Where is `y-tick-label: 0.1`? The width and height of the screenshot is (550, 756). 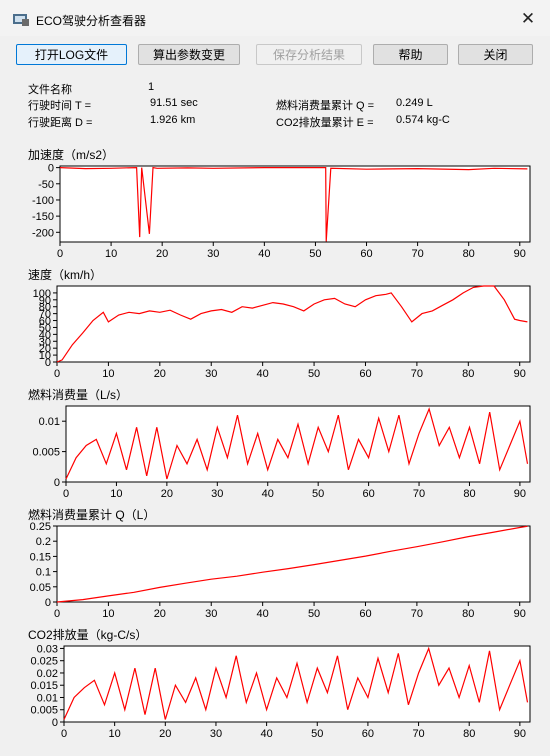 y-tick-label: 0.1 is located at coordinates (43, 573).